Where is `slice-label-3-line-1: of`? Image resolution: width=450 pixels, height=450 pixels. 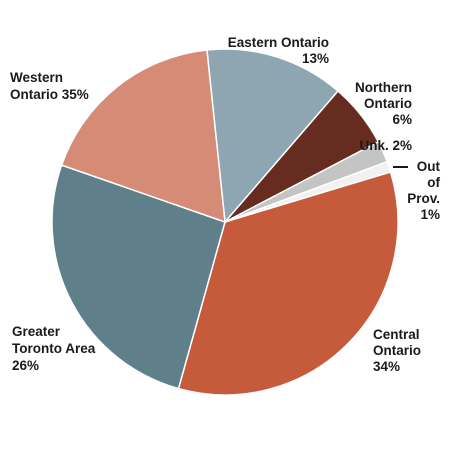
slice-label-3-line-1: of is located at coordinates (433, 182).